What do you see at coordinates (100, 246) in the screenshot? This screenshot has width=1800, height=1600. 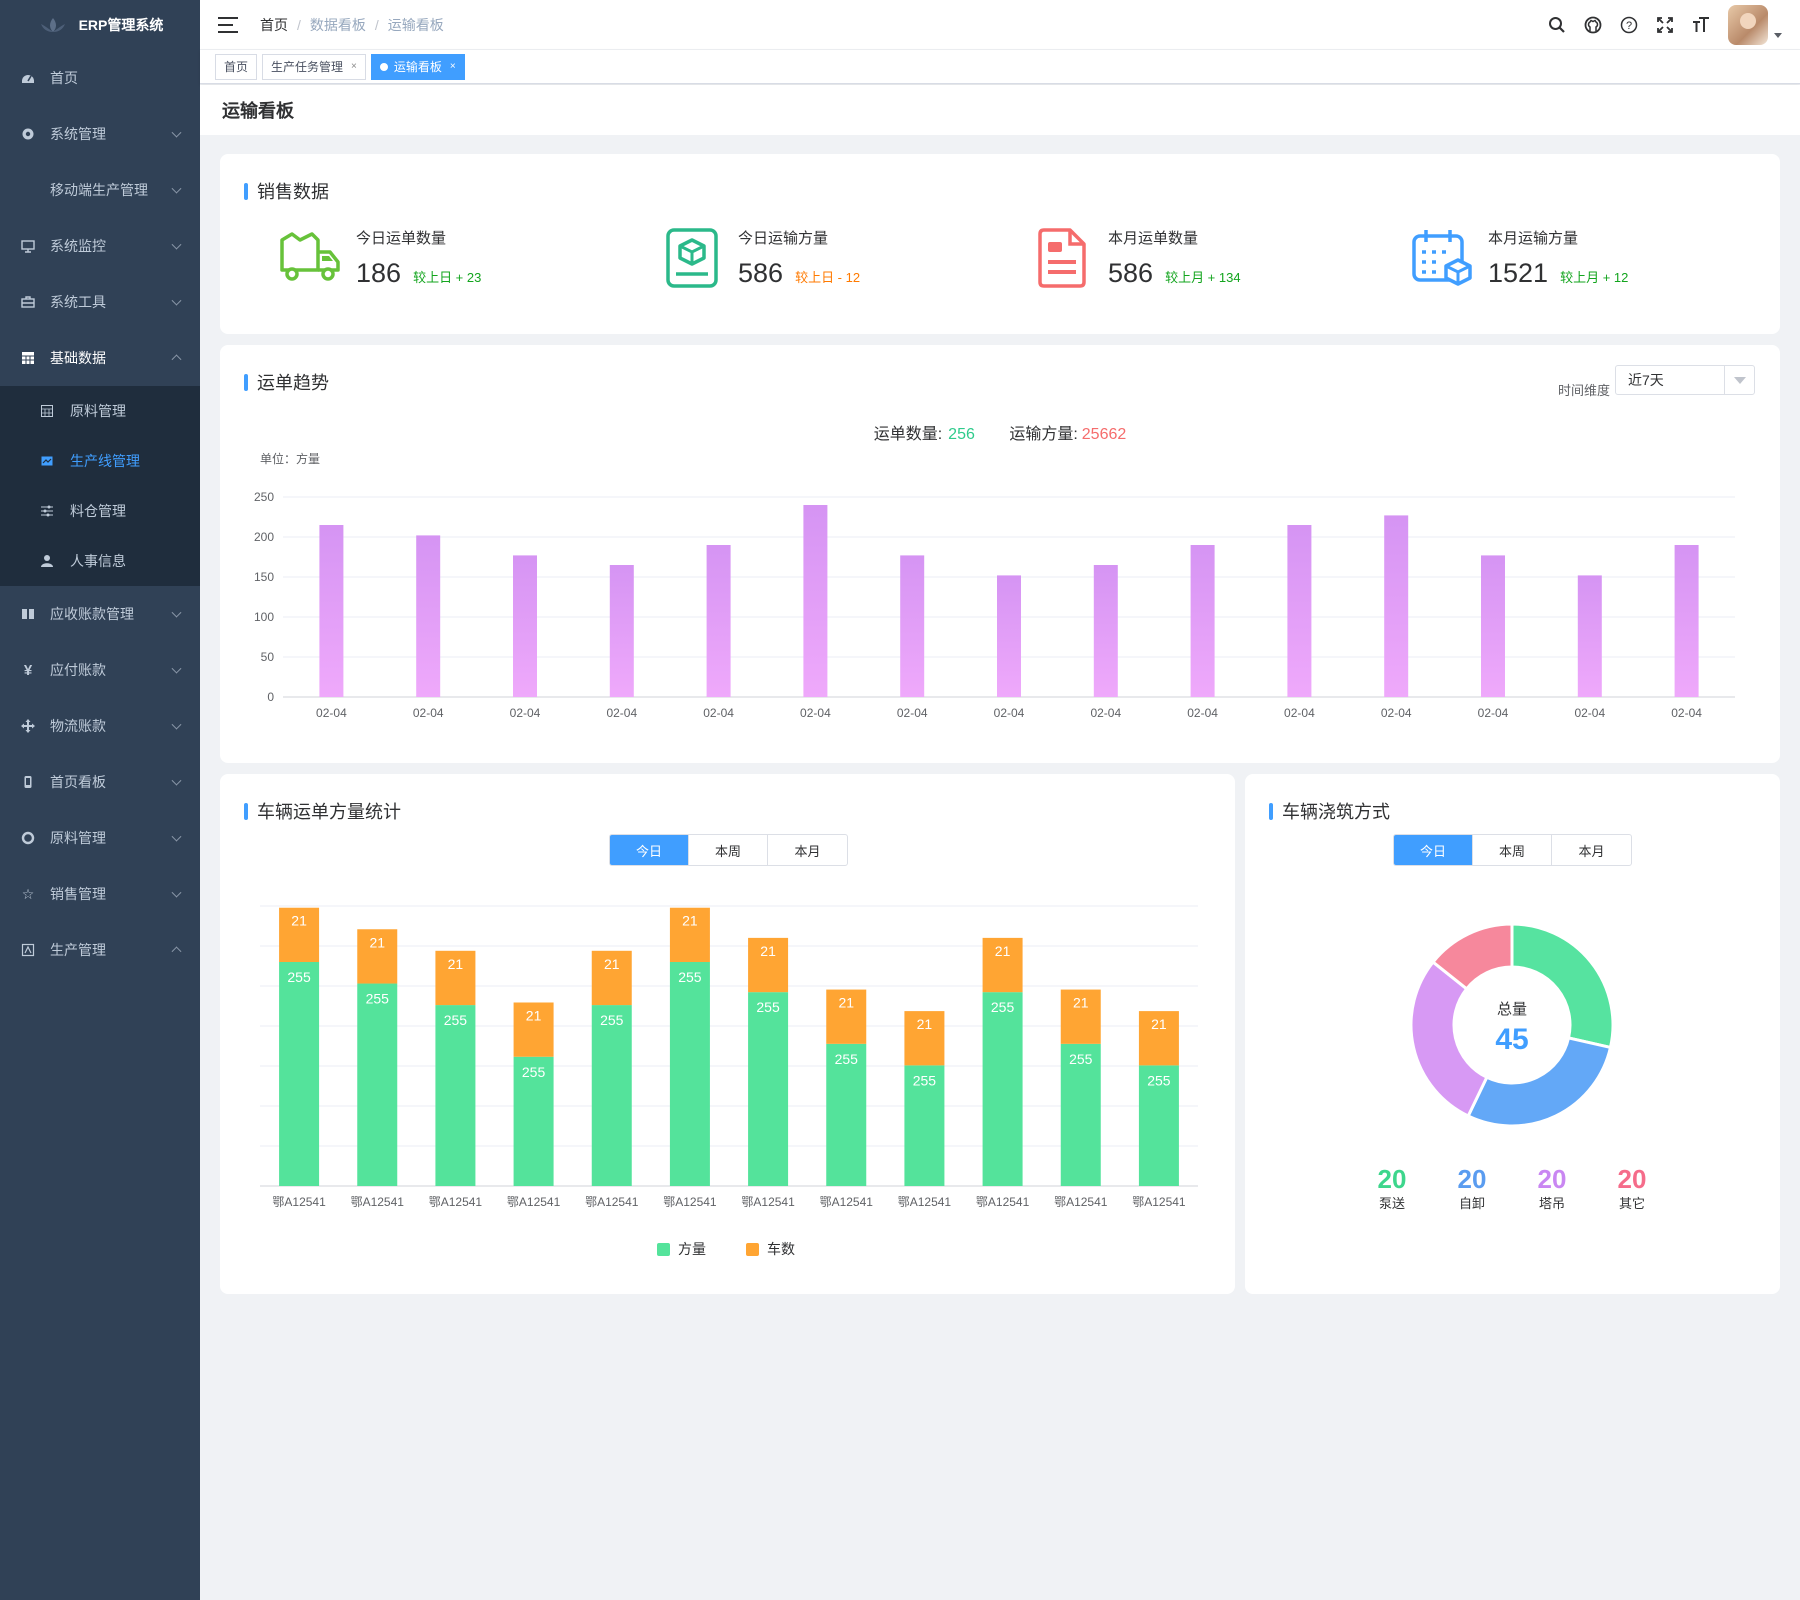 I see `sidebar-item-monitor: 系统监控` at bounding box center [100, 246].